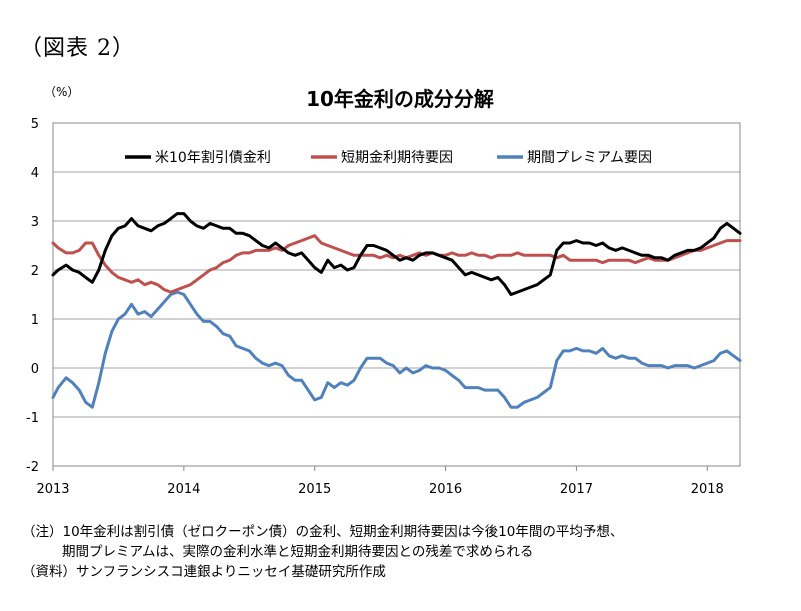 The height and width of the screenshot is (611, 801). Describe the element at coordinates (35, 271) in the screenshot. I see `y-tick-label: 2` at that location.